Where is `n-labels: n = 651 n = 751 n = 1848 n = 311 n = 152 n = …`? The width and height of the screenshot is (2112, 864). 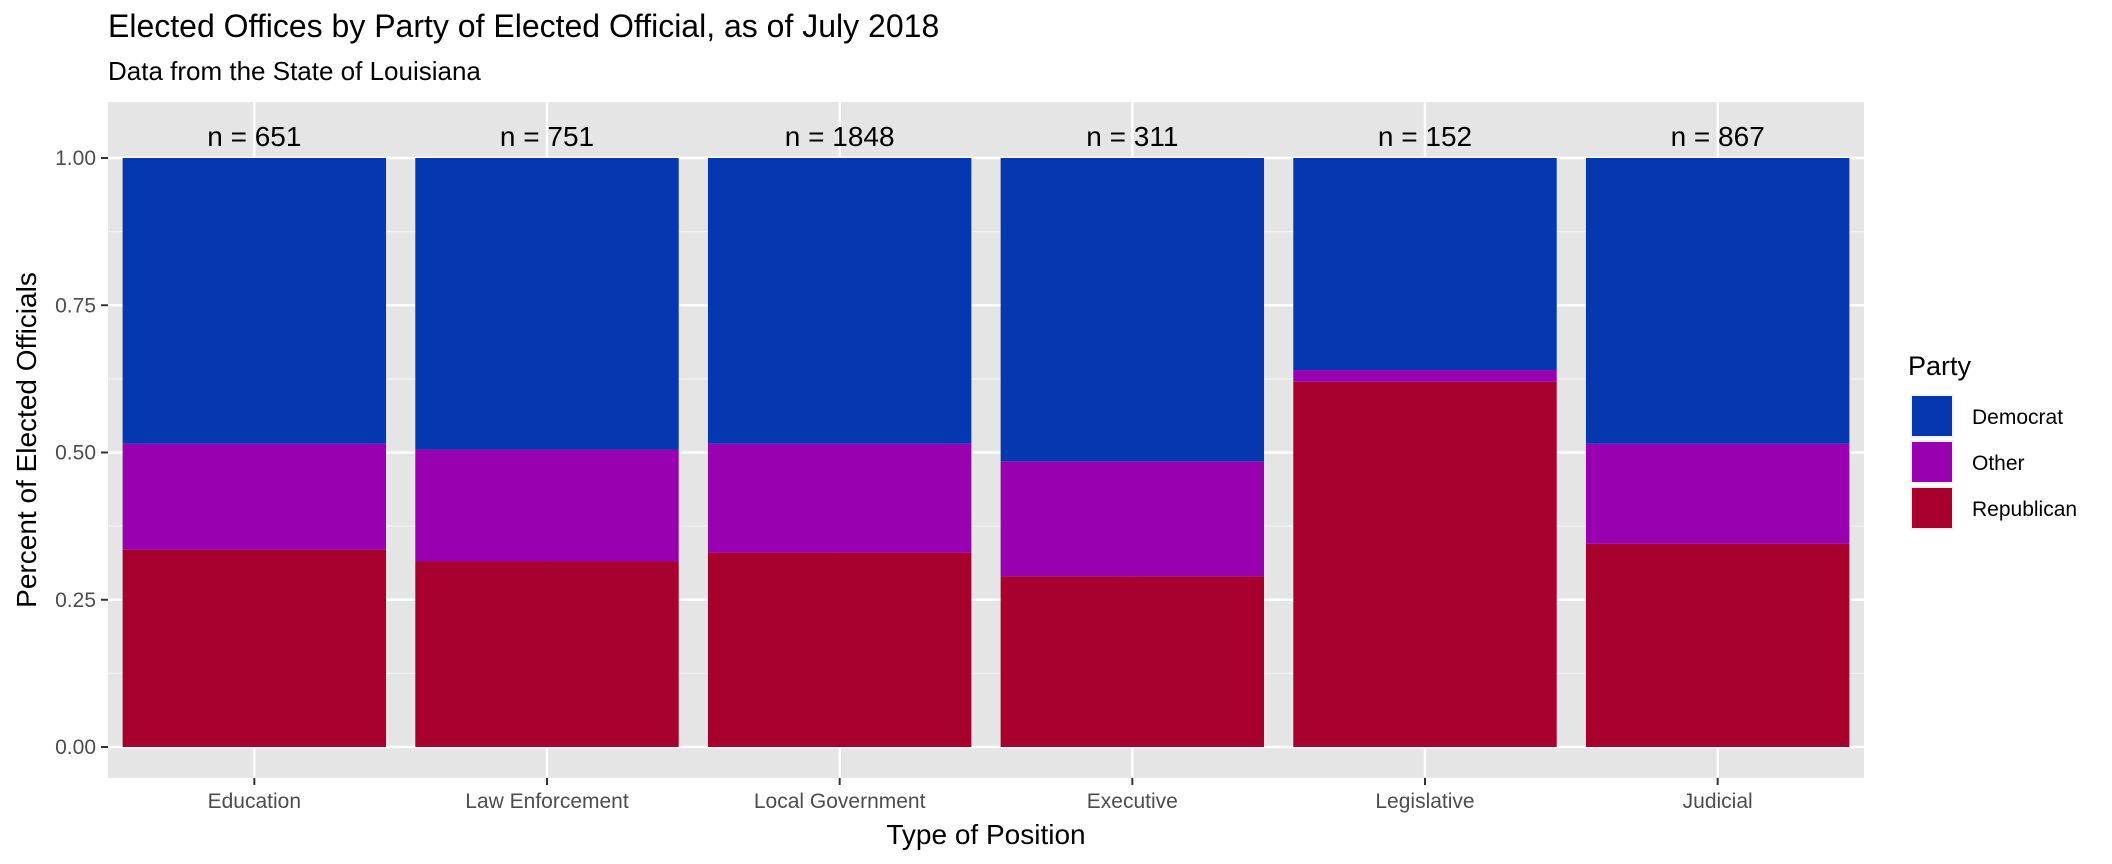
n-labels: n = 651 n = 751 n = 1848 n = 311 n = 152 n = … is located at coordinates (986, 136).